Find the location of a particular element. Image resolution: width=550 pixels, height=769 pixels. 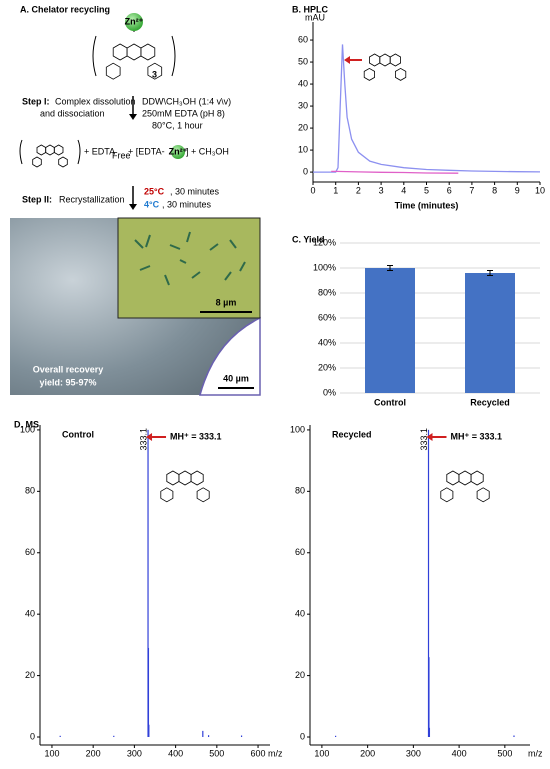

step-text: Complex dissolution is located at coordinates (95, 101).